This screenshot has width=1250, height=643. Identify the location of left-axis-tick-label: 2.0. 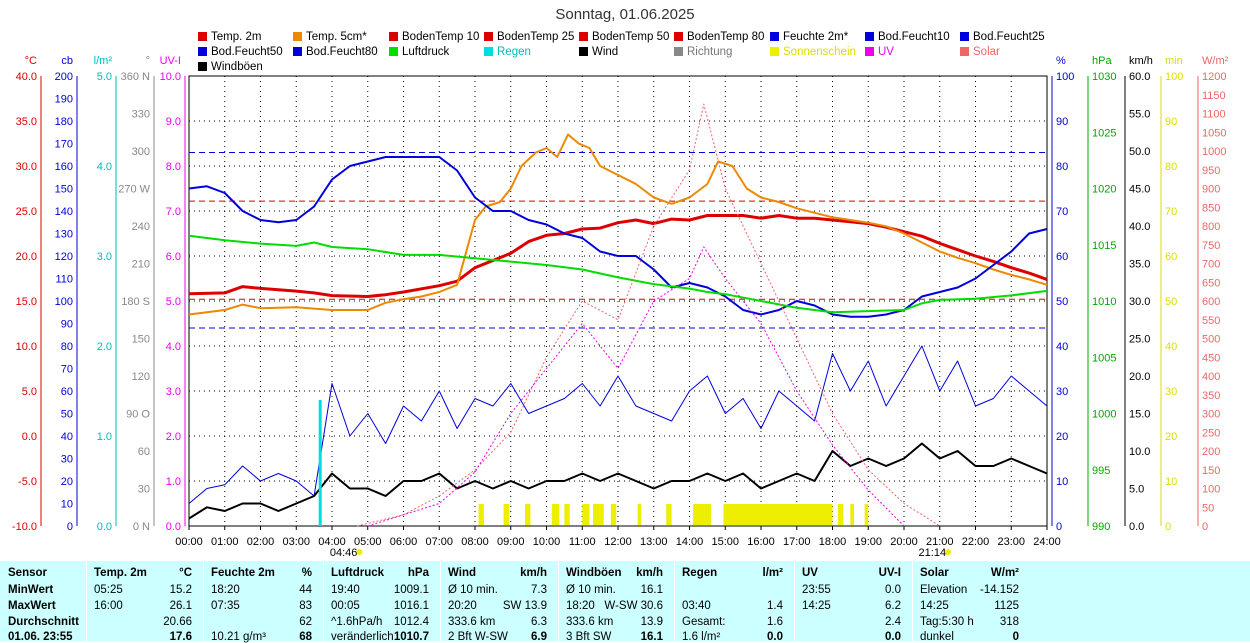
(173, 437).